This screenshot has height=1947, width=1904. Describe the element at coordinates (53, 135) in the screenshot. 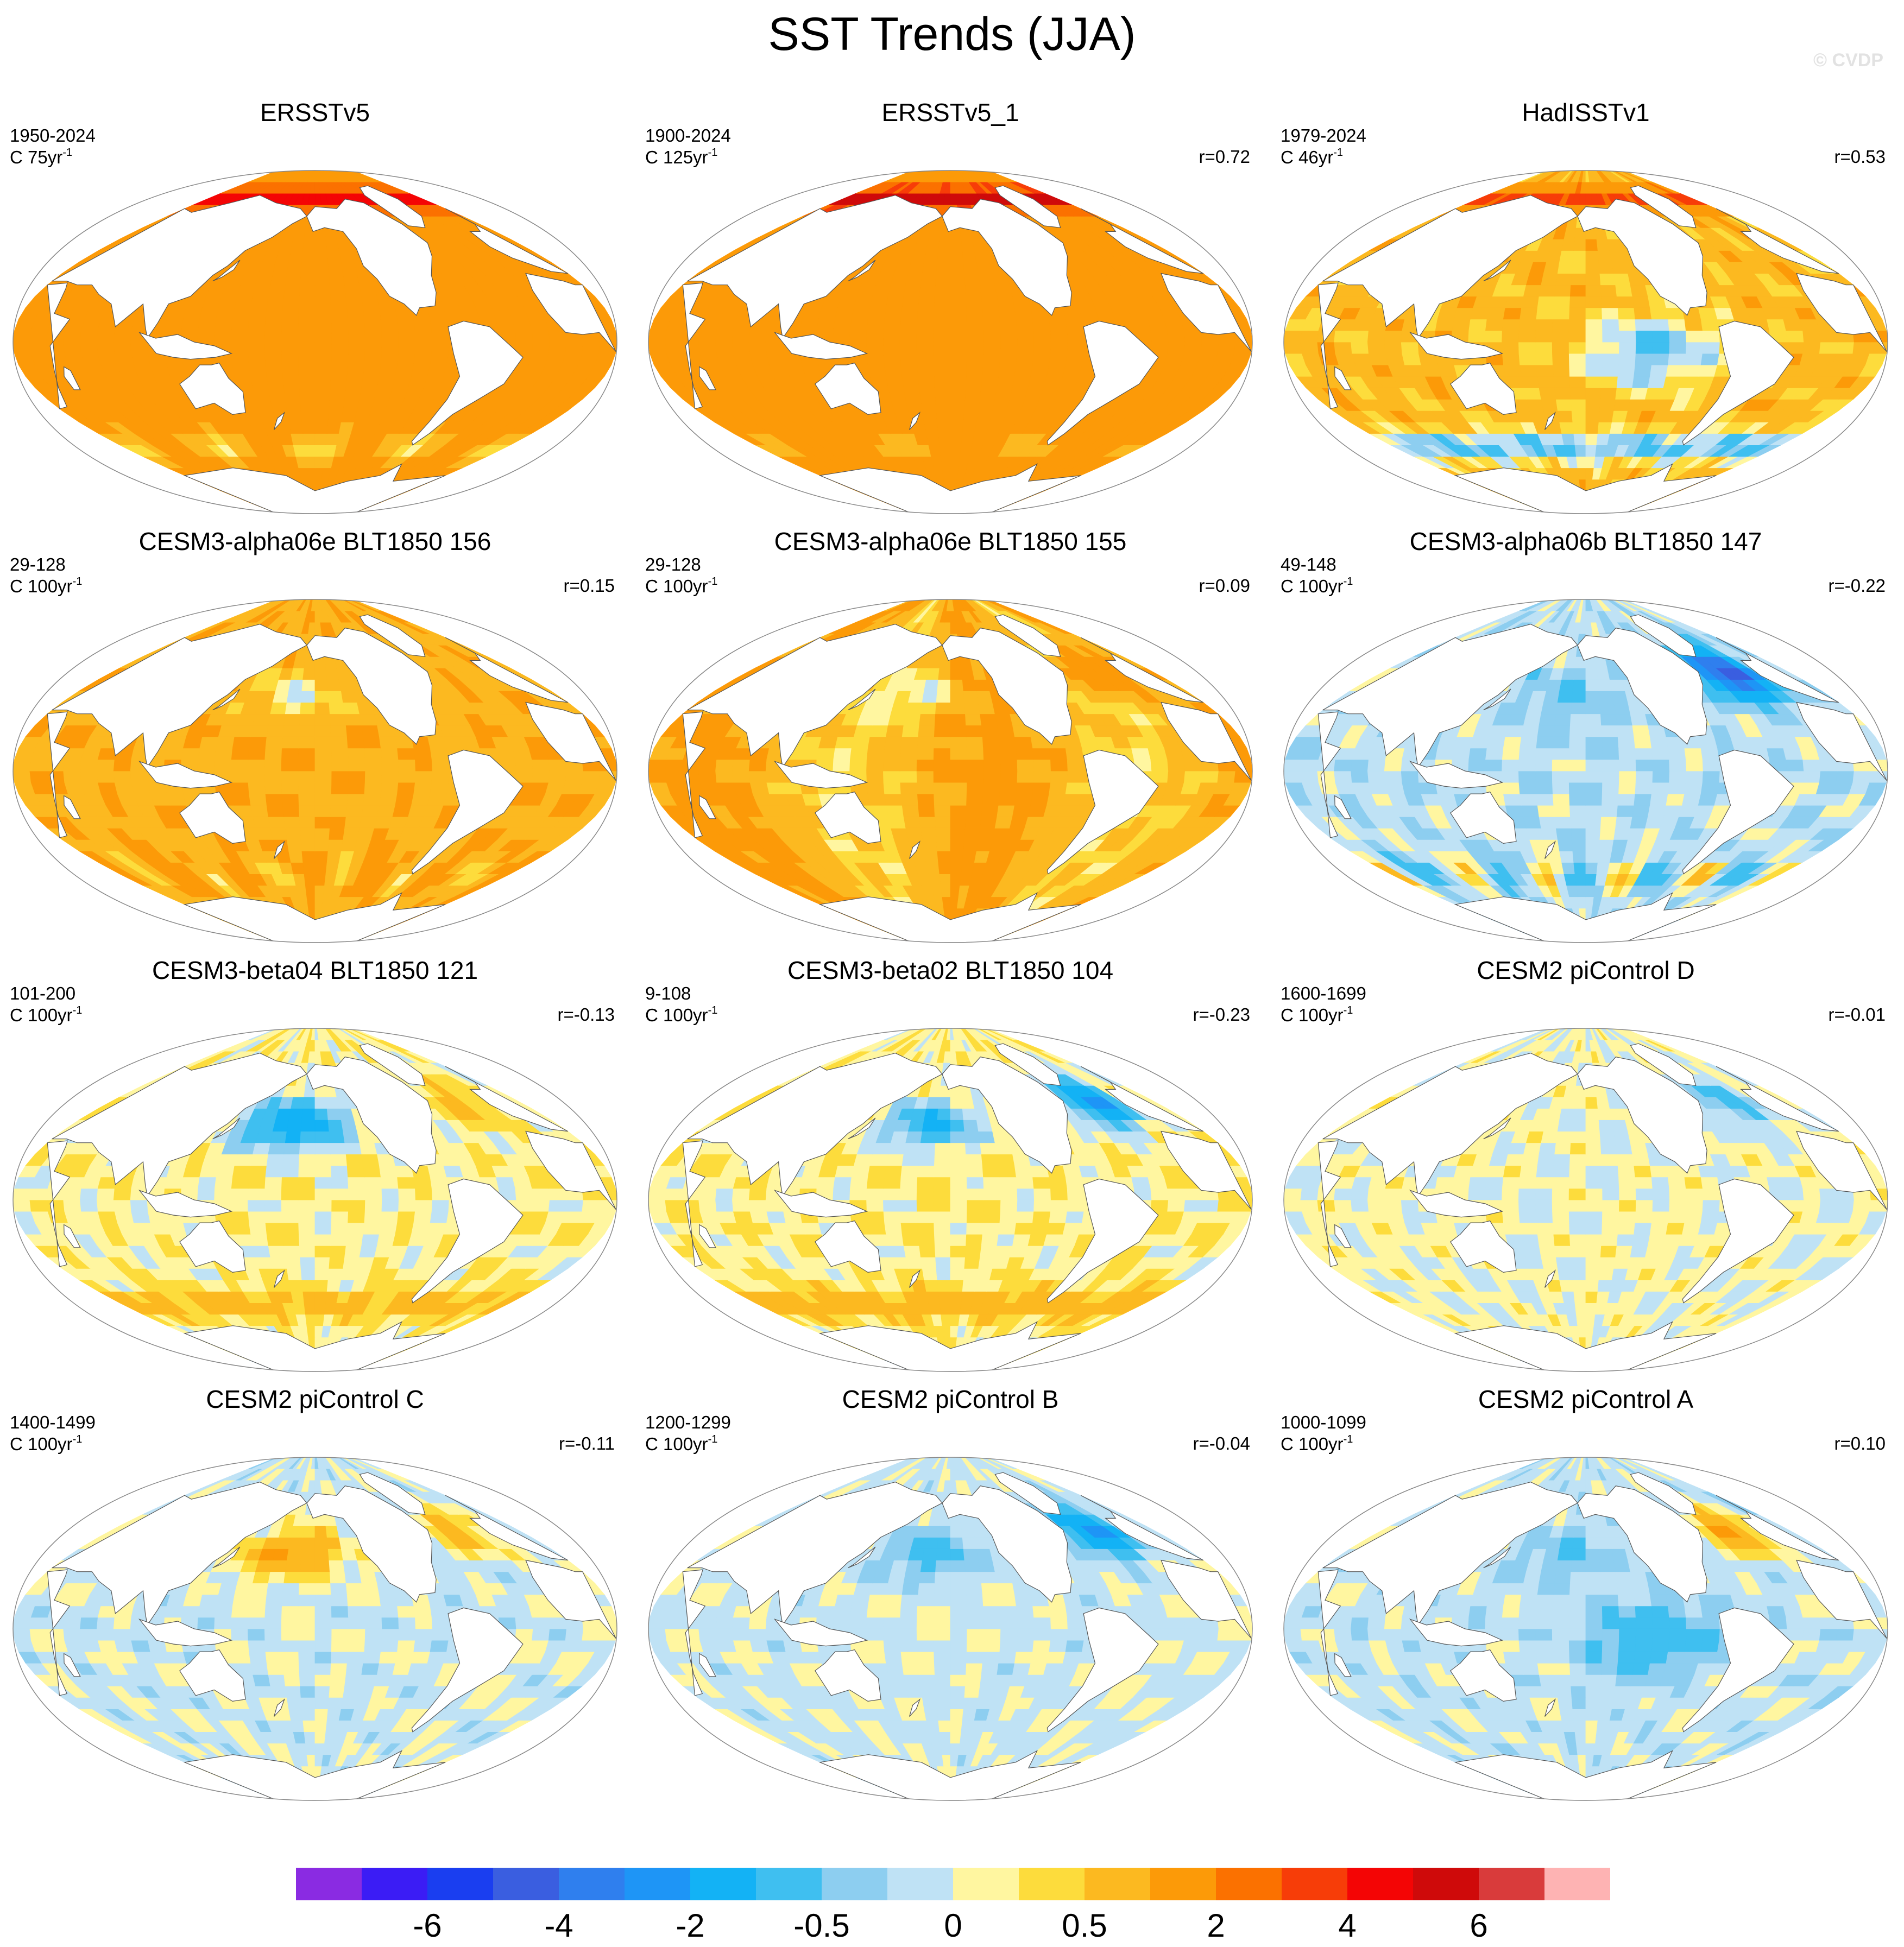

I see `panel-period: 1950-2024` at that location.